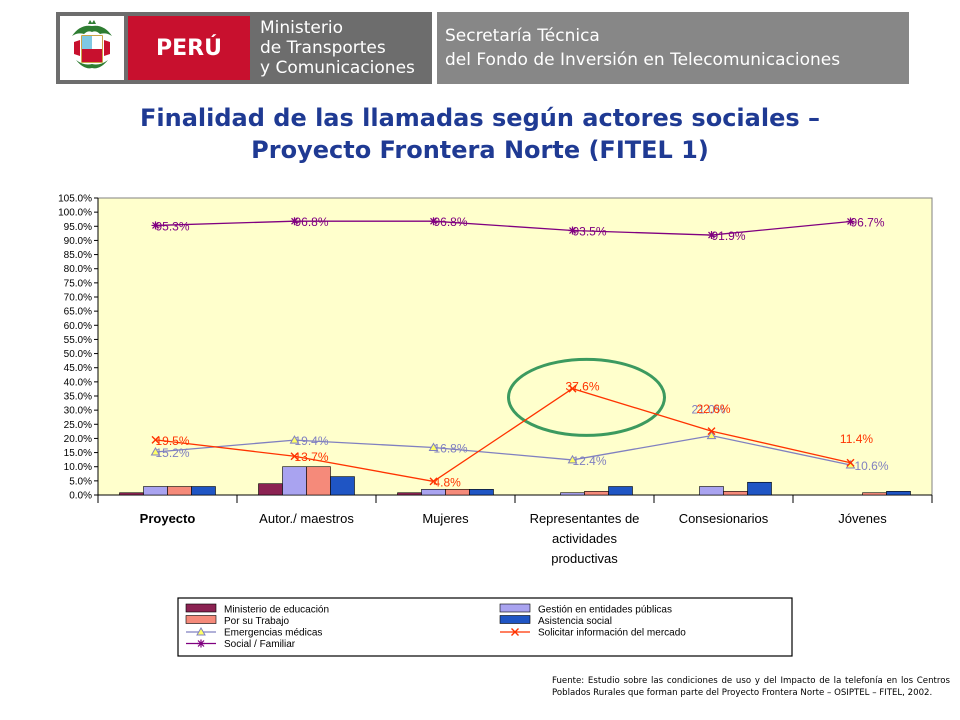 Image resolution: width=960 pixels, height=720 pixels. What do you see at coordinates (80, 496) in the screenshot?
I see `y-tick-label: 0.0%` at bounding box center [80, 496].